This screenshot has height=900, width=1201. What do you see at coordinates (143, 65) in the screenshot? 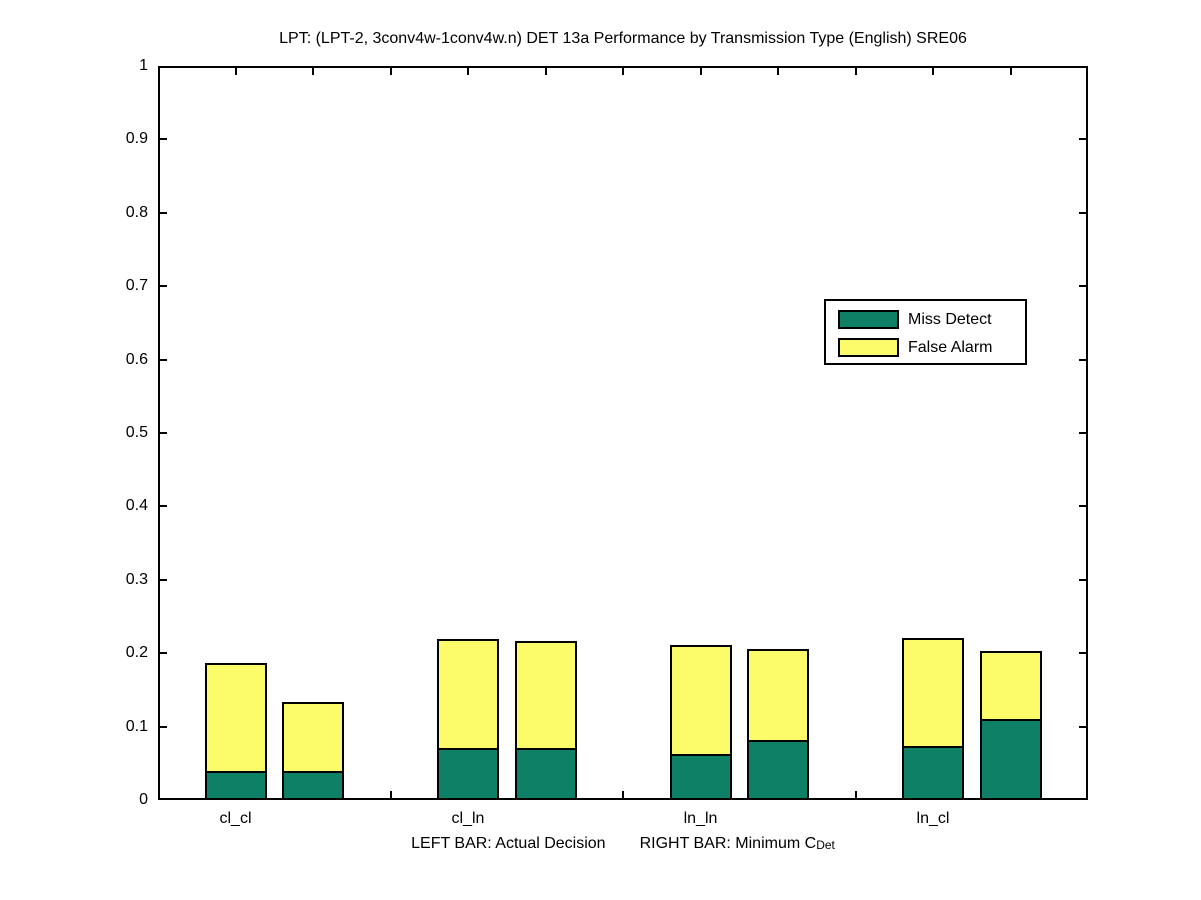
I see `y-tick-label-1: 1` at bounding box center [143, 65].